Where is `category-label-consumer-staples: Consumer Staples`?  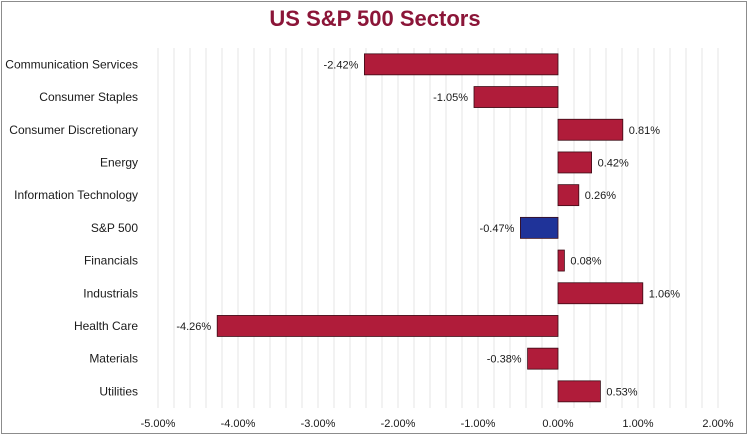
category-label-consumer-staples: Consumer Staples is located at coordinates (88, 97).